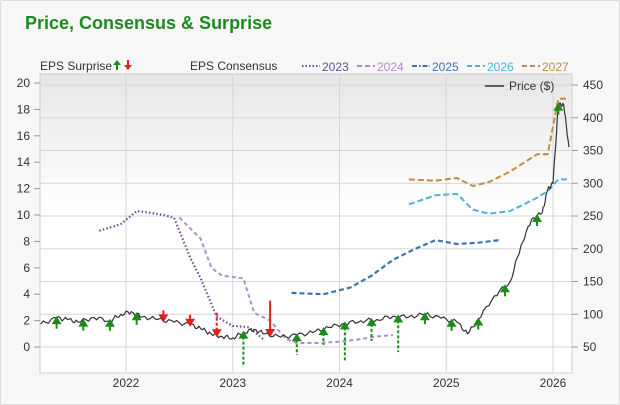 This screenshot has height=405, width=620. I want to click on red-down-arrow-icon, so click(128, 65).